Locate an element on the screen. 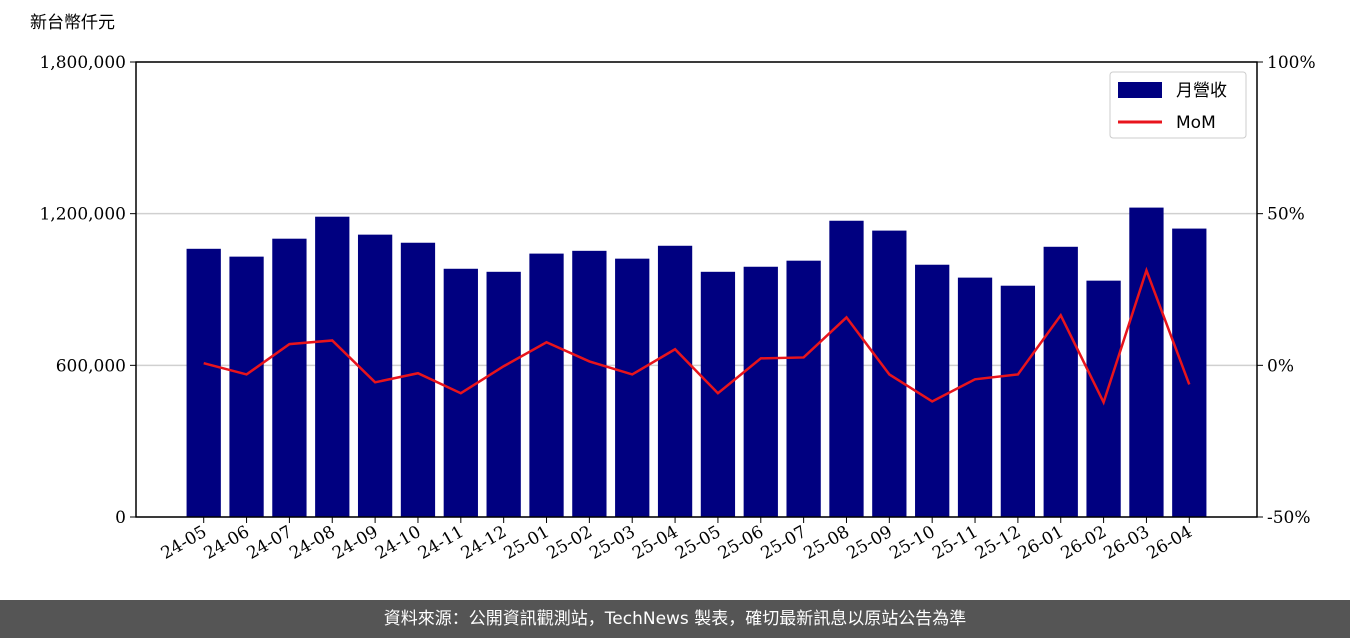 The image size is (1350, 638). y-tick-label: 1,800,000 is located at coordinates (82, 63).